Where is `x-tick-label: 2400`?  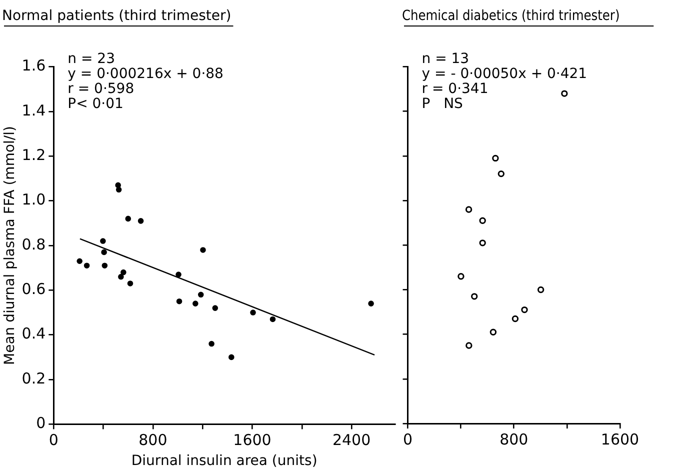
x-tick-label: 2400 is located at coordinates (351, 440).